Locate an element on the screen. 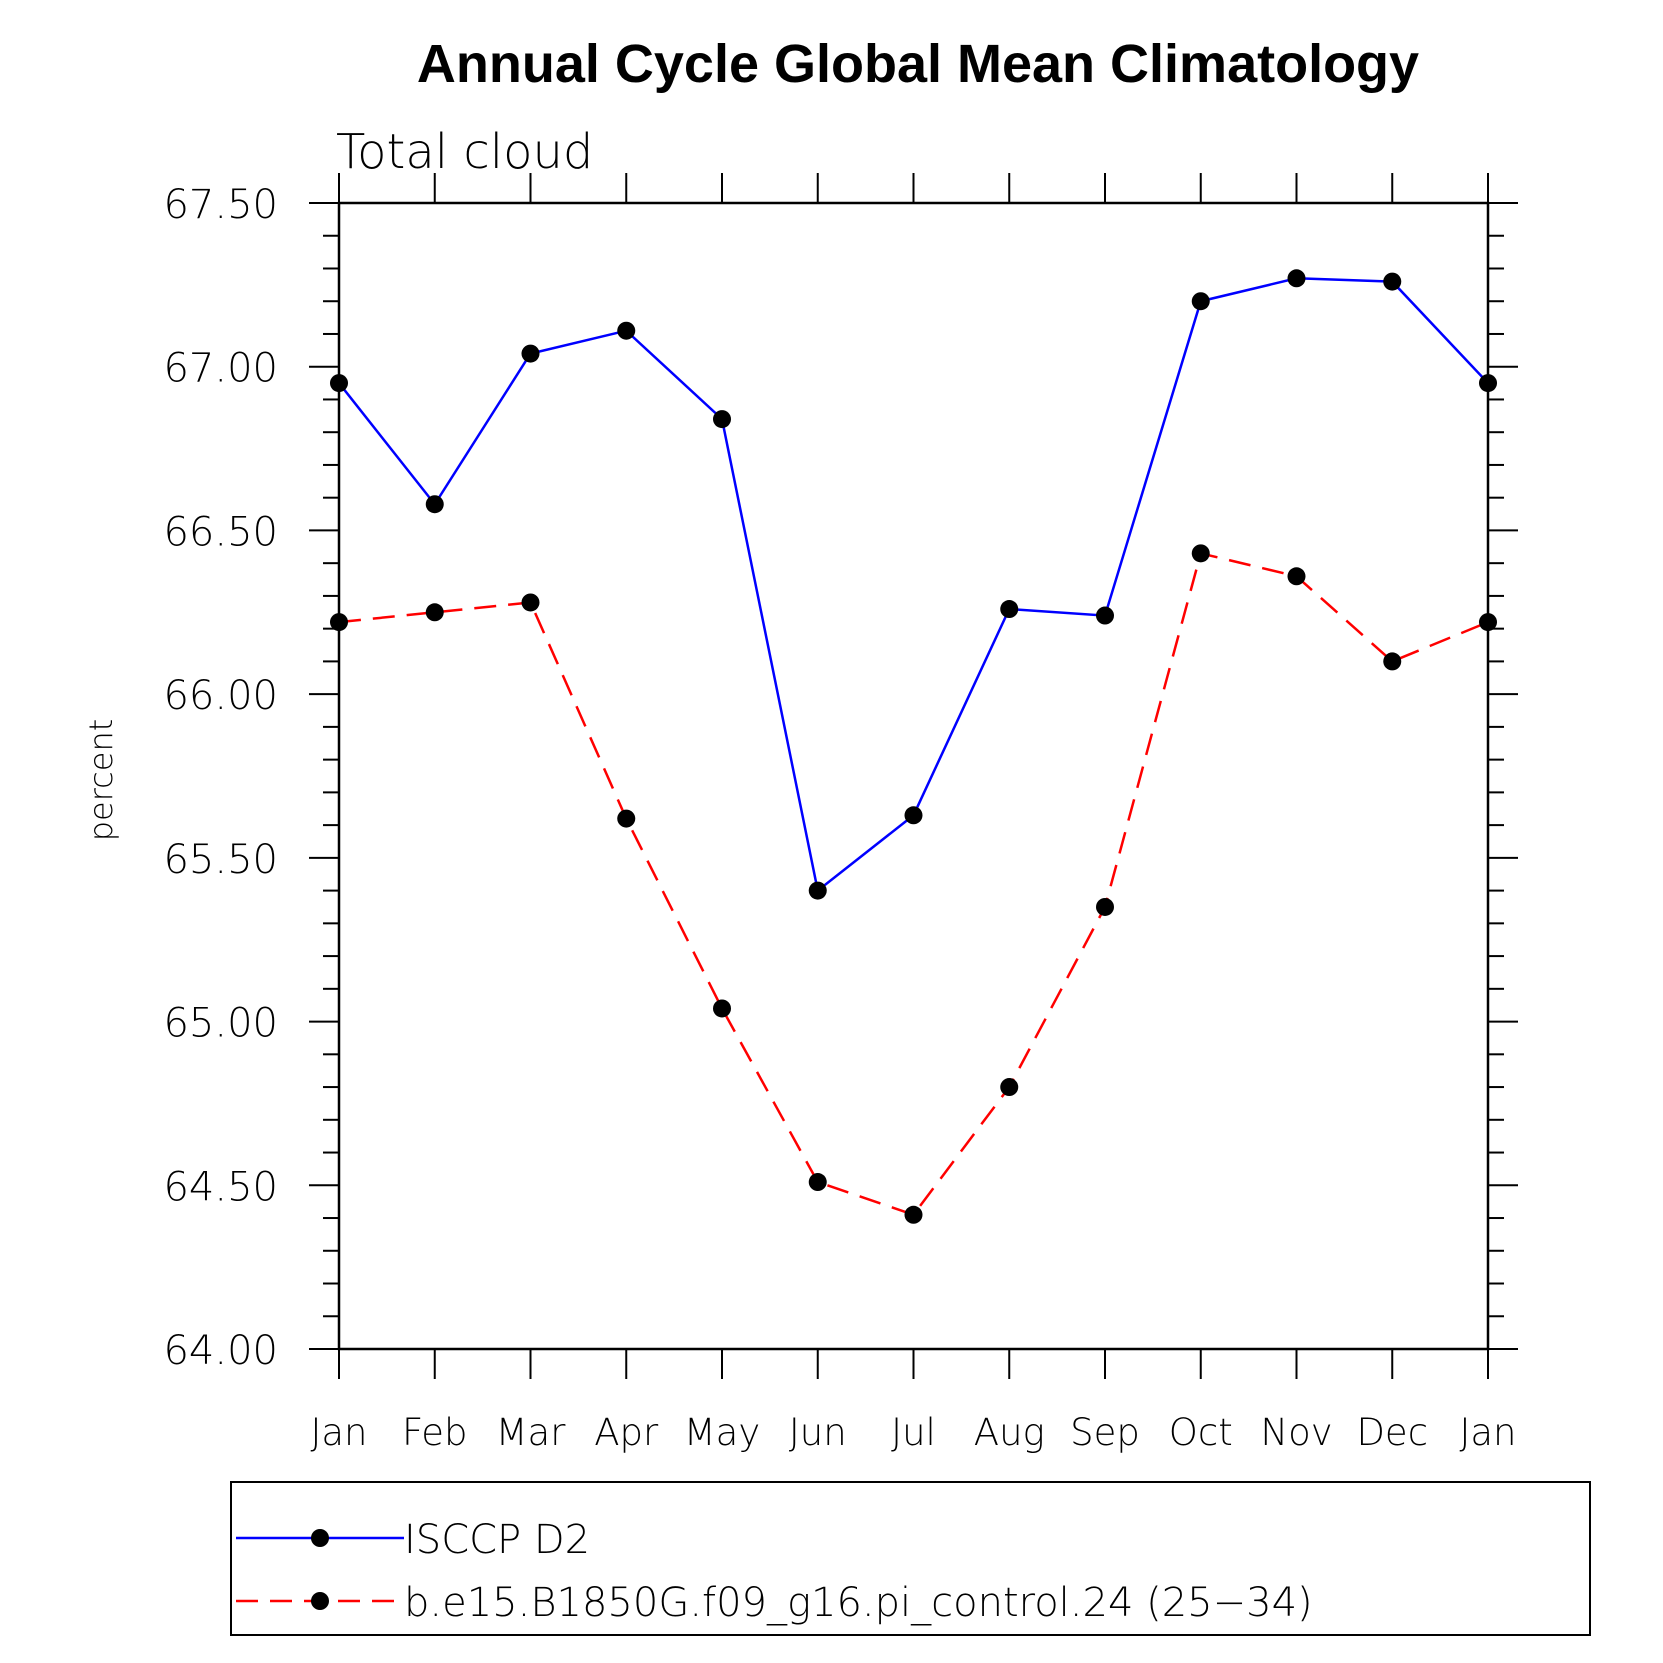  x-tick-labels: Jan Feb Mar Apr May Jun Jul Aug Sep Oct Nov Dec Jan is located at coordinates (913, 1432).